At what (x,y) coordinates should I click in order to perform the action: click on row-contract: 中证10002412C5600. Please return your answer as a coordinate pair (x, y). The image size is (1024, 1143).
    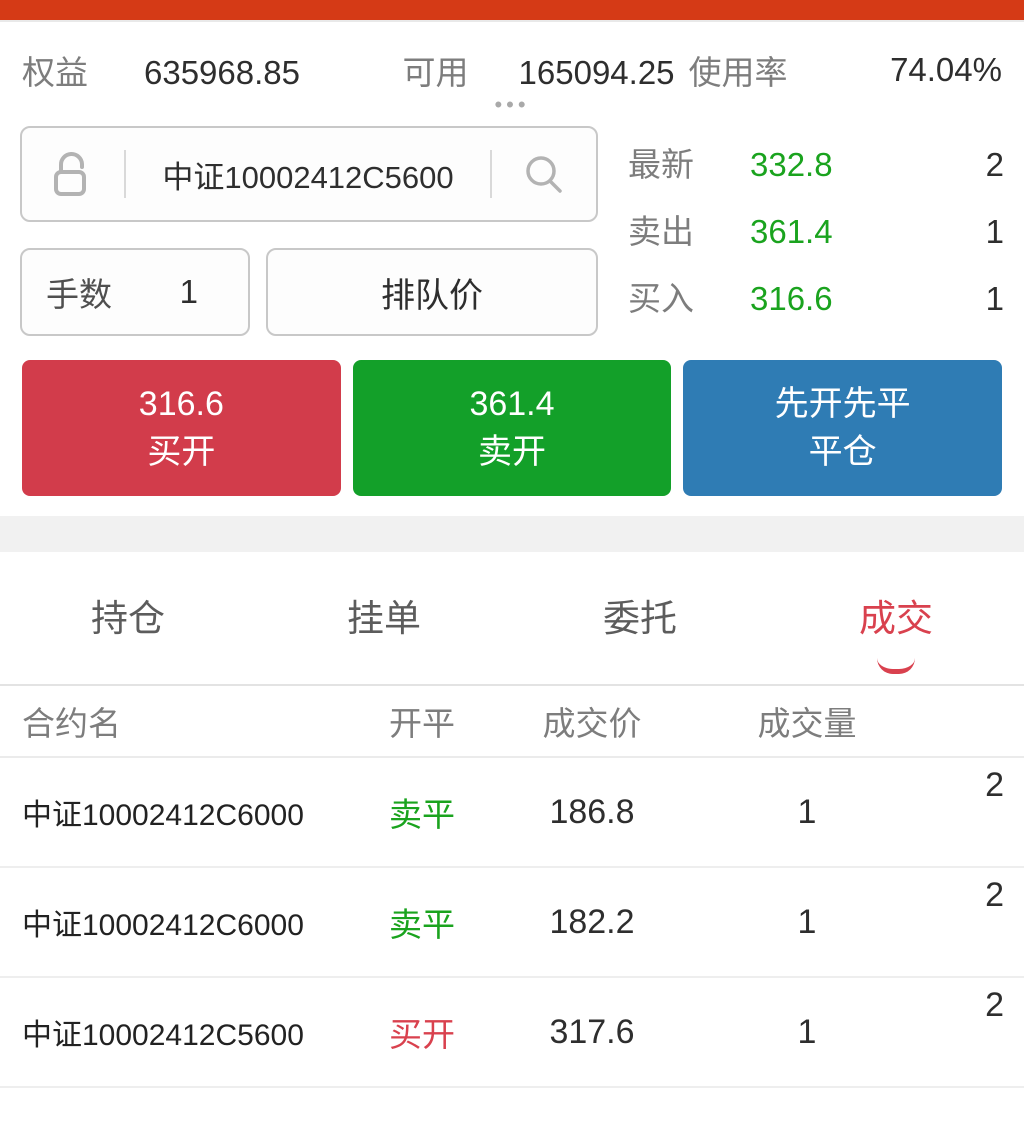
    Looking at the image, I should click on (163, 1035).